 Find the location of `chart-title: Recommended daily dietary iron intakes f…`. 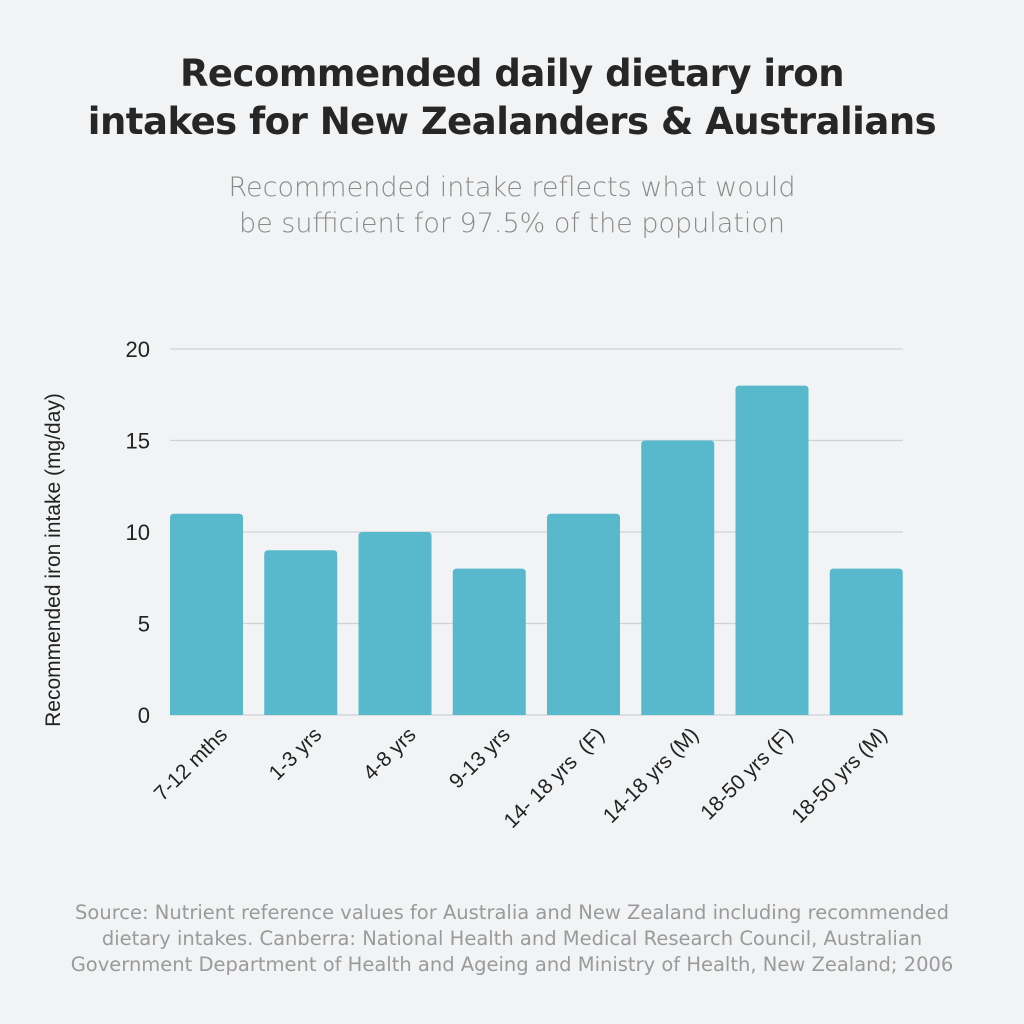

chart-title: Recommended daily dietary iron intakes f… is located at coordinates (512, 98).